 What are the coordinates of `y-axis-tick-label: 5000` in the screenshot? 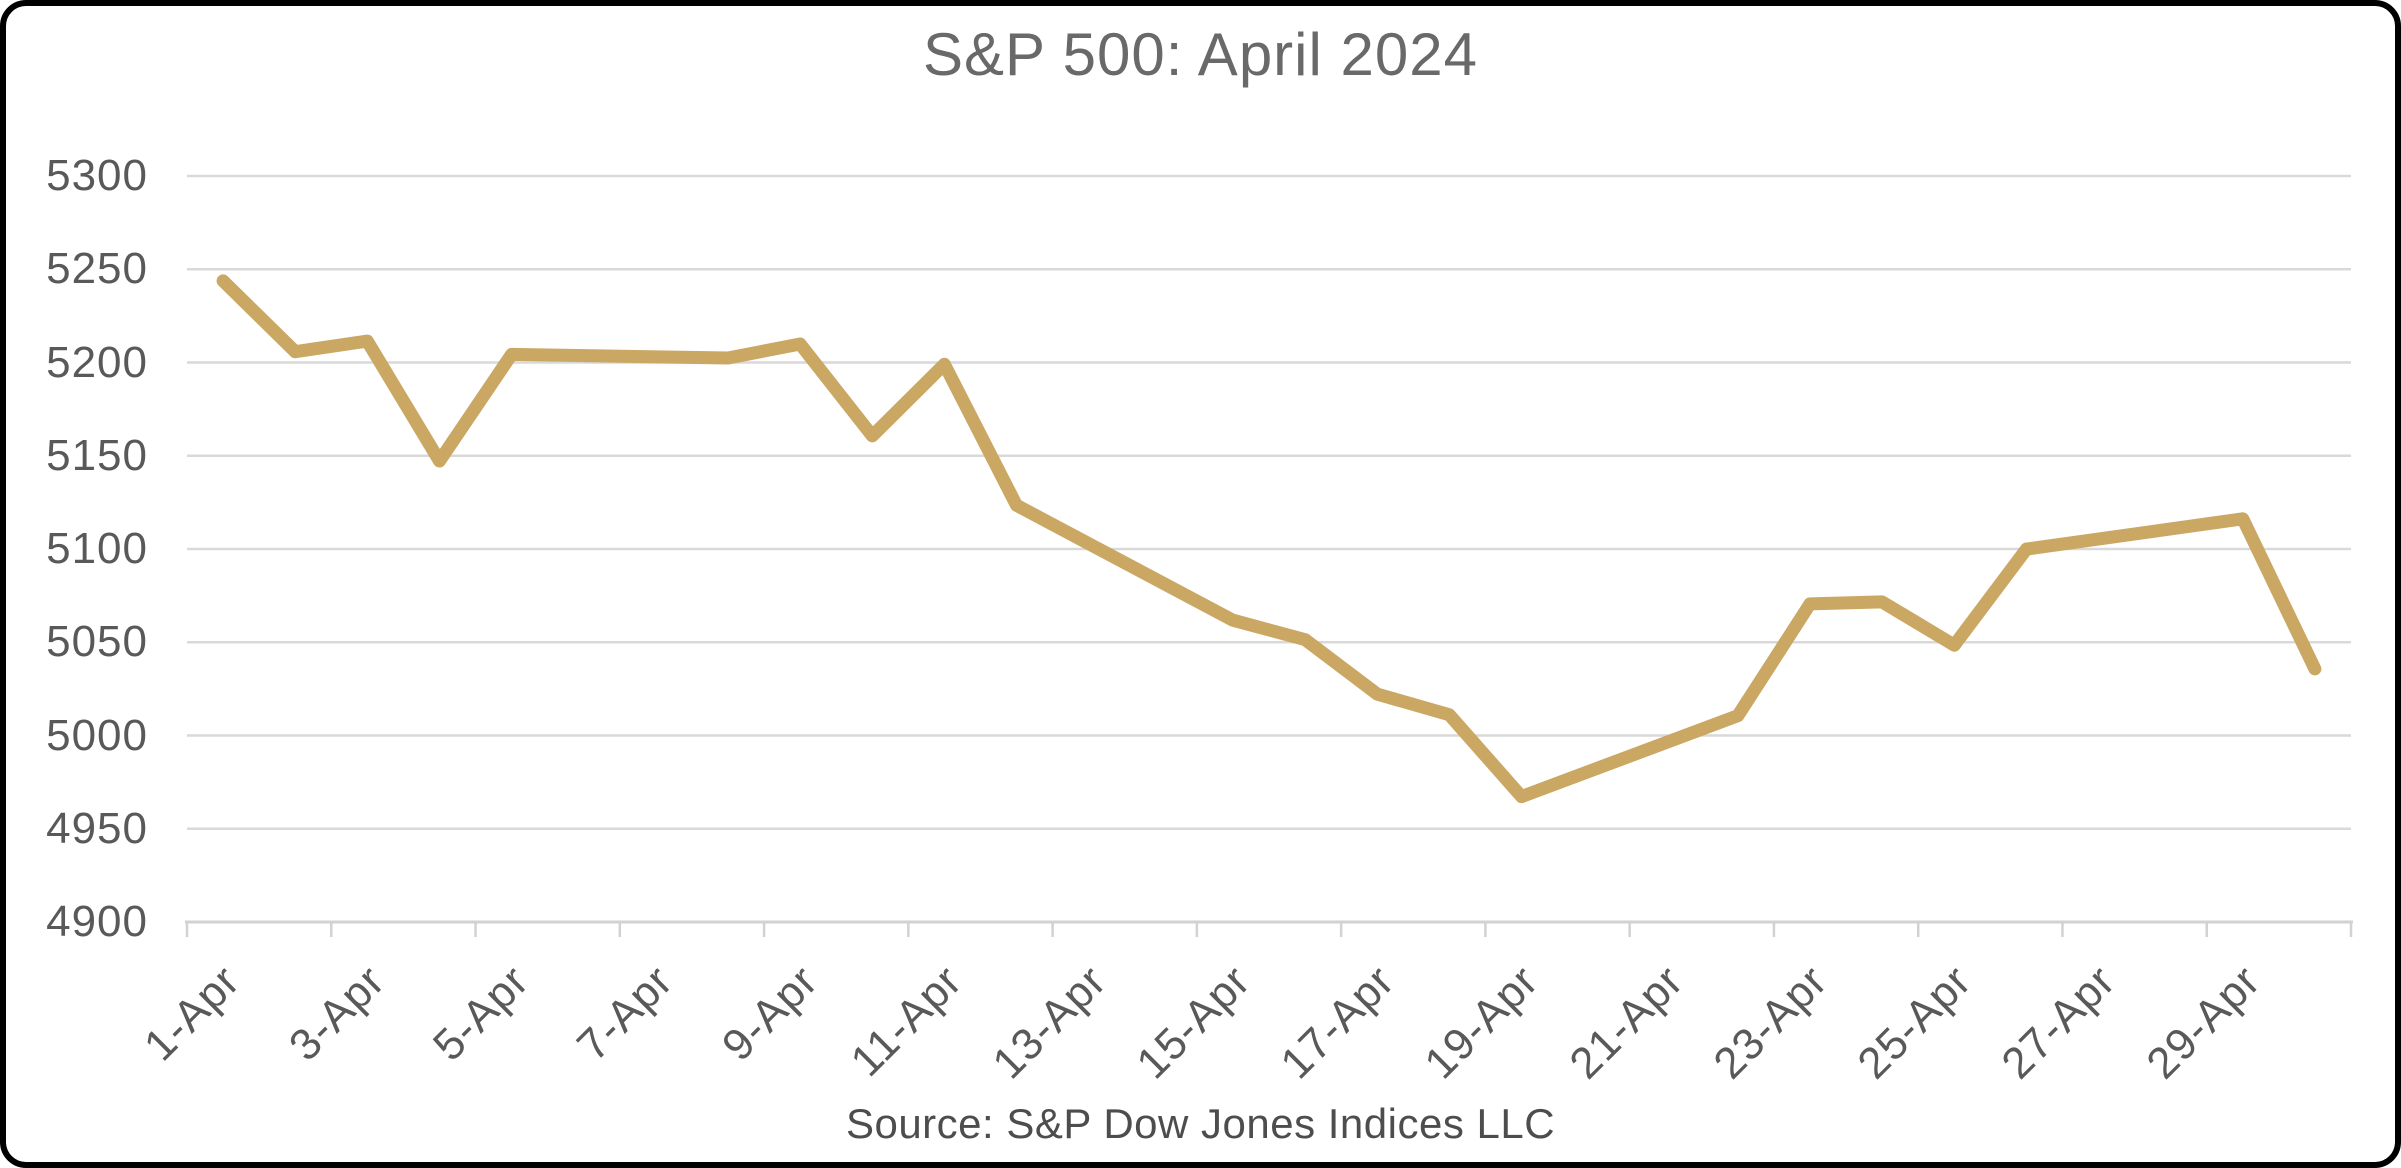 It's located at (97, 735).